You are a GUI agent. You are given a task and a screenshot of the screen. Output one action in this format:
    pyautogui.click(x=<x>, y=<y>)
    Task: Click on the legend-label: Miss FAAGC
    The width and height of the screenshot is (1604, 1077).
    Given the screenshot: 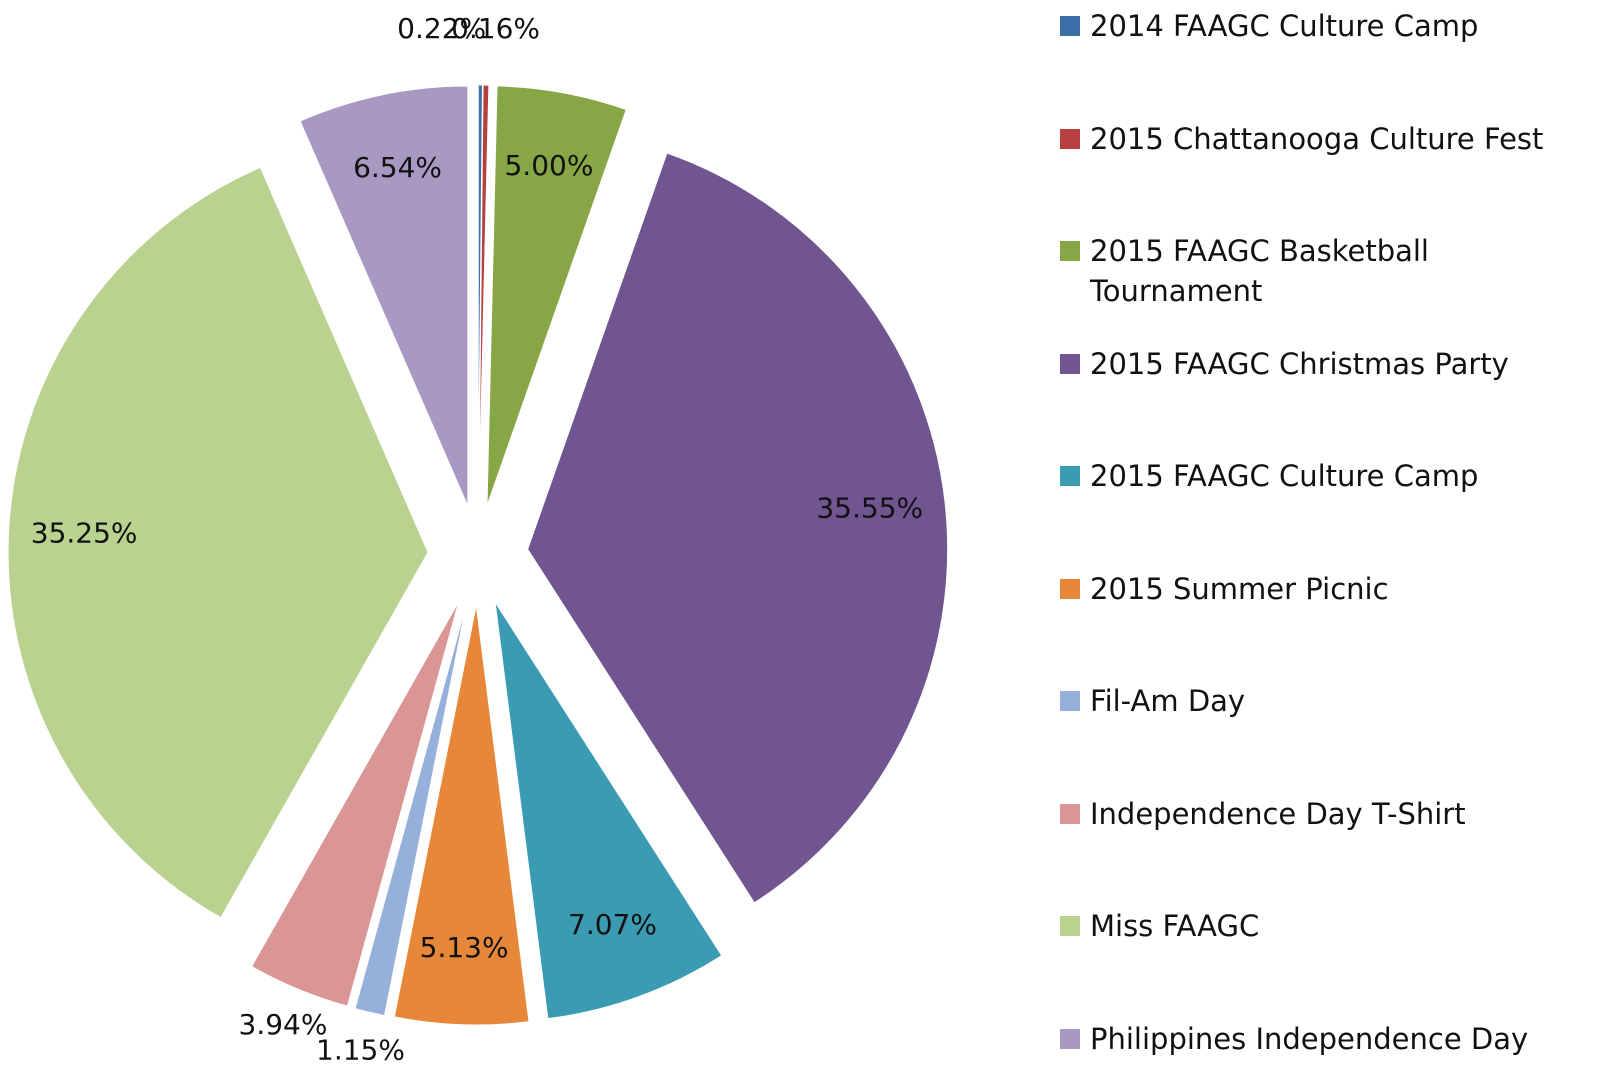 What is the action you would take?
    pyautogui.click(x=1175, y=926)
    